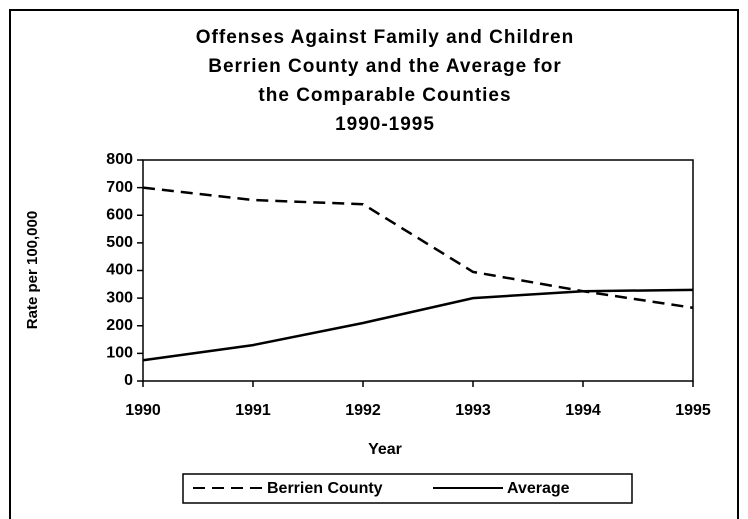  What do you see at coordinates (119, 214) in the screenshot?
I see `y-tick-label: 600` at bounding box center [119, 214].